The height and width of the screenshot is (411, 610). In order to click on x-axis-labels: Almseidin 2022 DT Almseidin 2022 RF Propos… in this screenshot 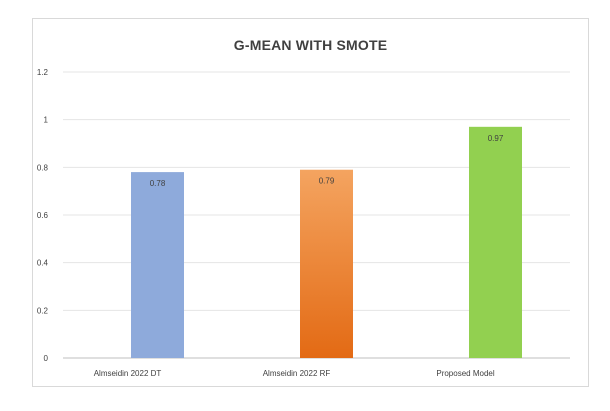, I will do `click(294, 373)`.